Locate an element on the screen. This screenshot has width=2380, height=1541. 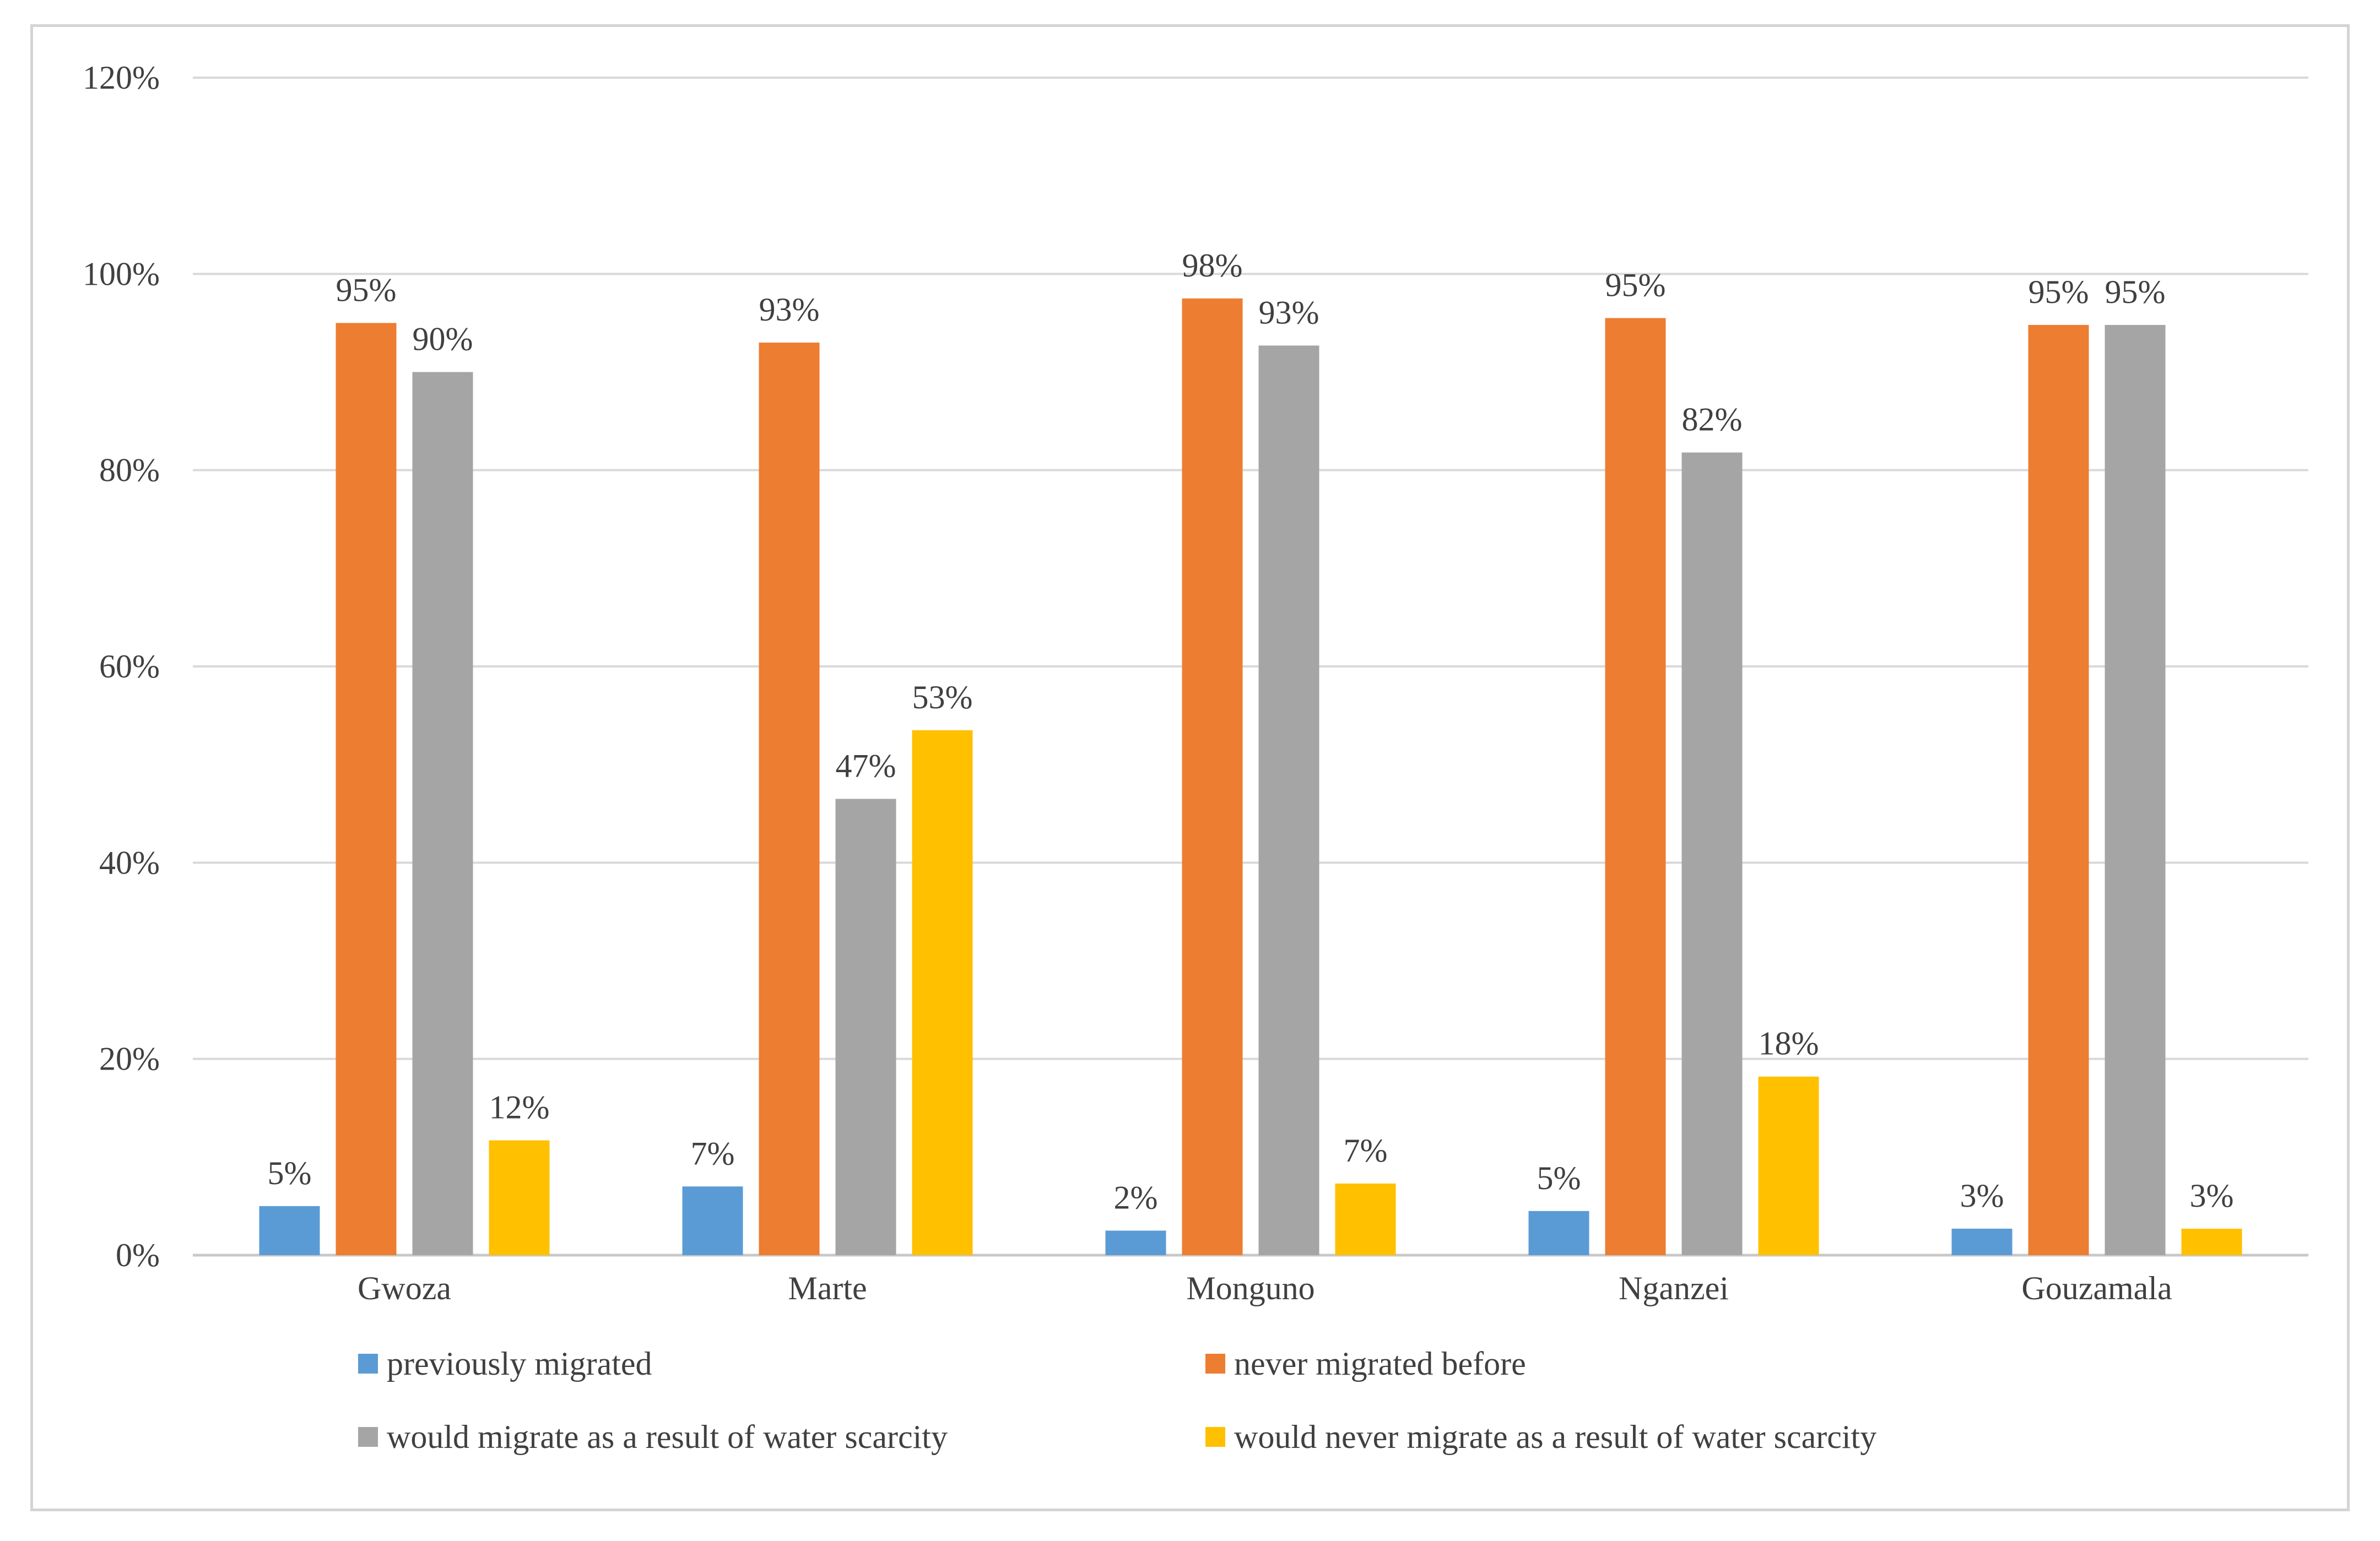
x-tick-label: Gouzamala is located at coordinates (2096, 1288).